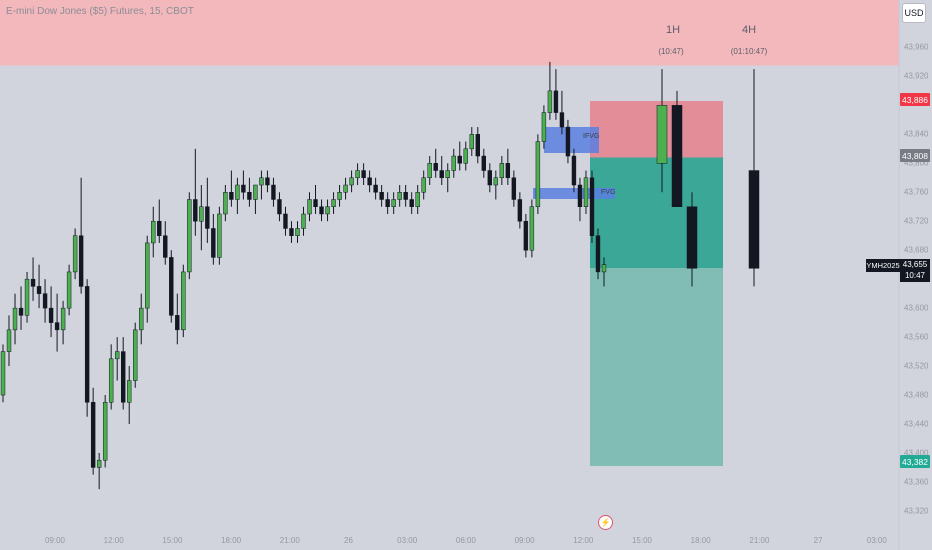  I want to click on stop-price-label: 43,886, so click(915, 99).